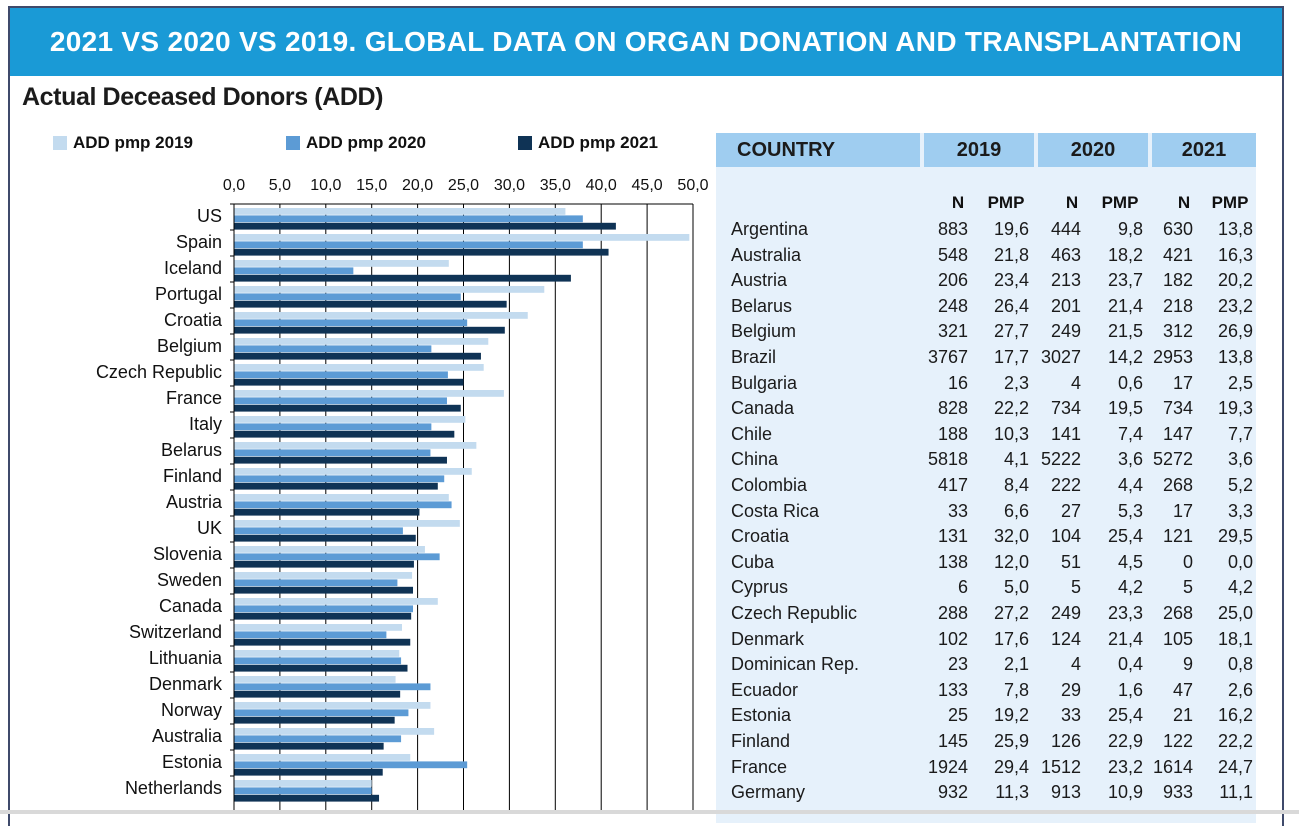  Describe the element at coordinates (1125, 408) in the screenshot. I see `pmp-value: 19,5` at that location.